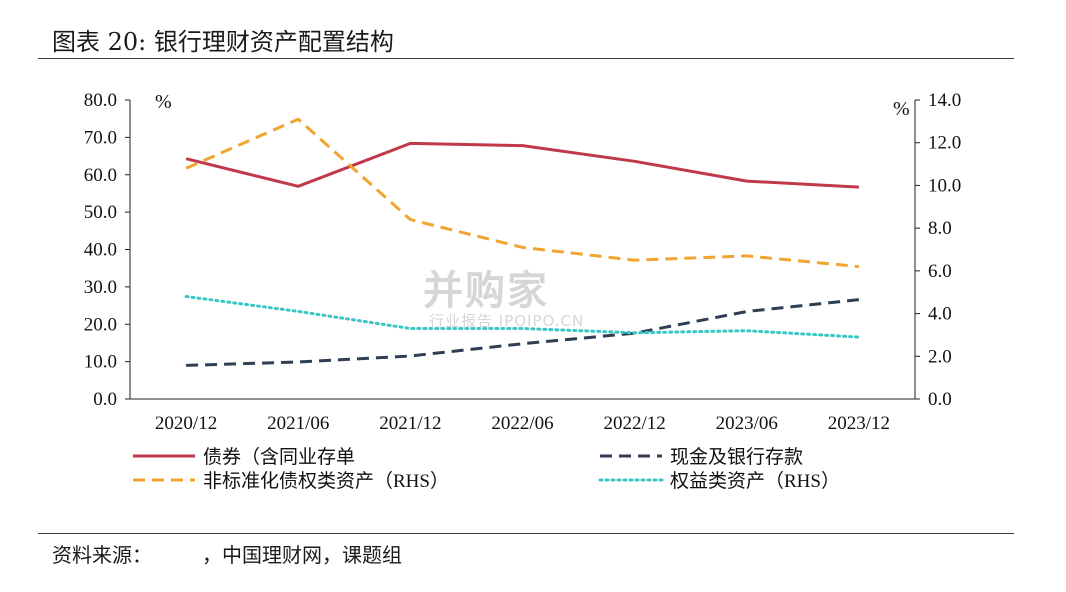 Image resolution: width=1066 pixels, height=592 pixels. I want to click on left-tick-label: 60.0, so click(100, 175).